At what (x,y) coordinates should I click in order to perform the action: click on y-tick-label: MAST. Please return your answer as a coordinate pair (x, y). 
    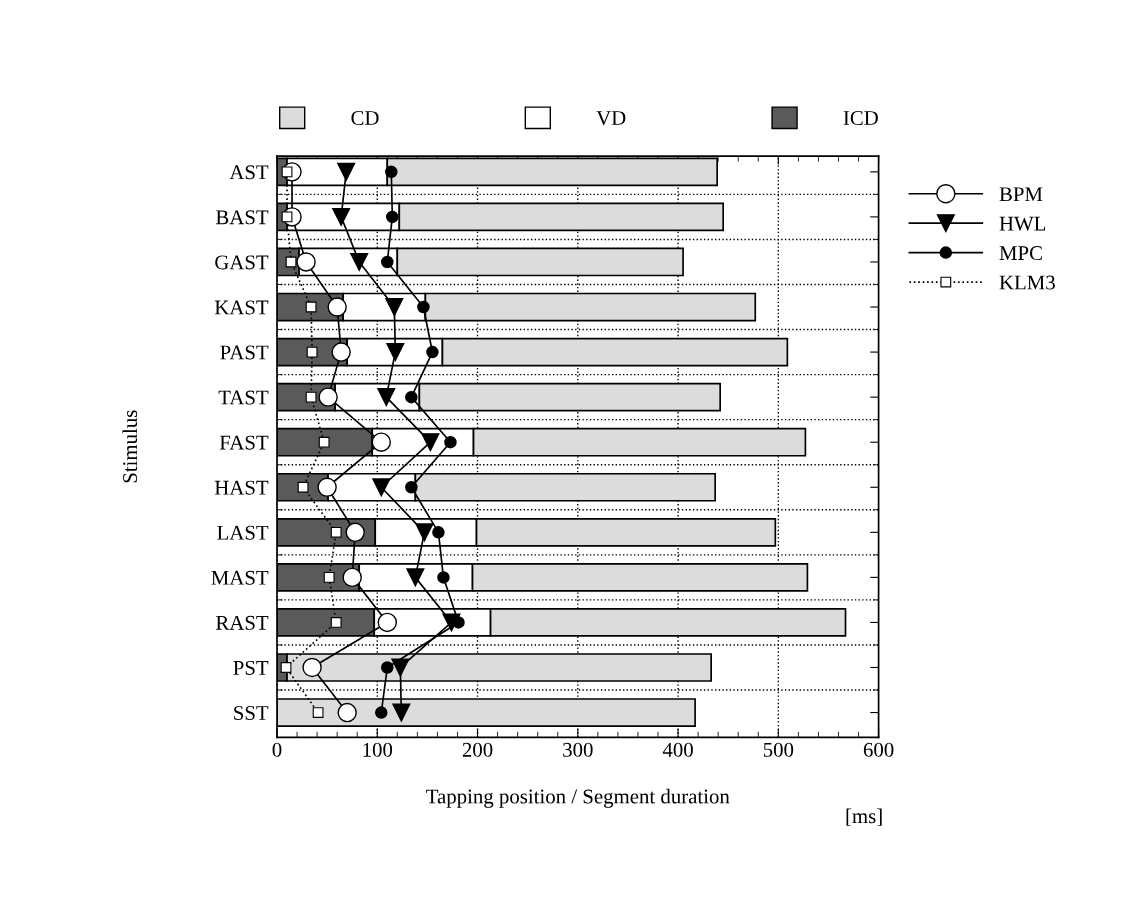
    Looking at the image, I should click on (240, 577).